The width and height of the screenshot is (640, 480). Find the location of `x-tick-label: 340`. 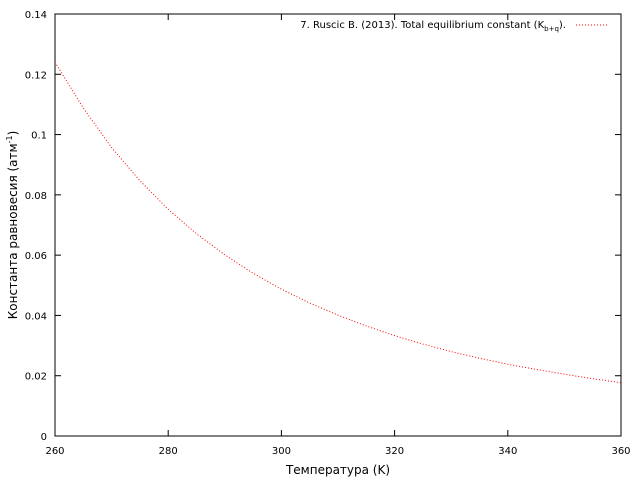

x-tick-label: 340 is located at coordinates (507, 451).